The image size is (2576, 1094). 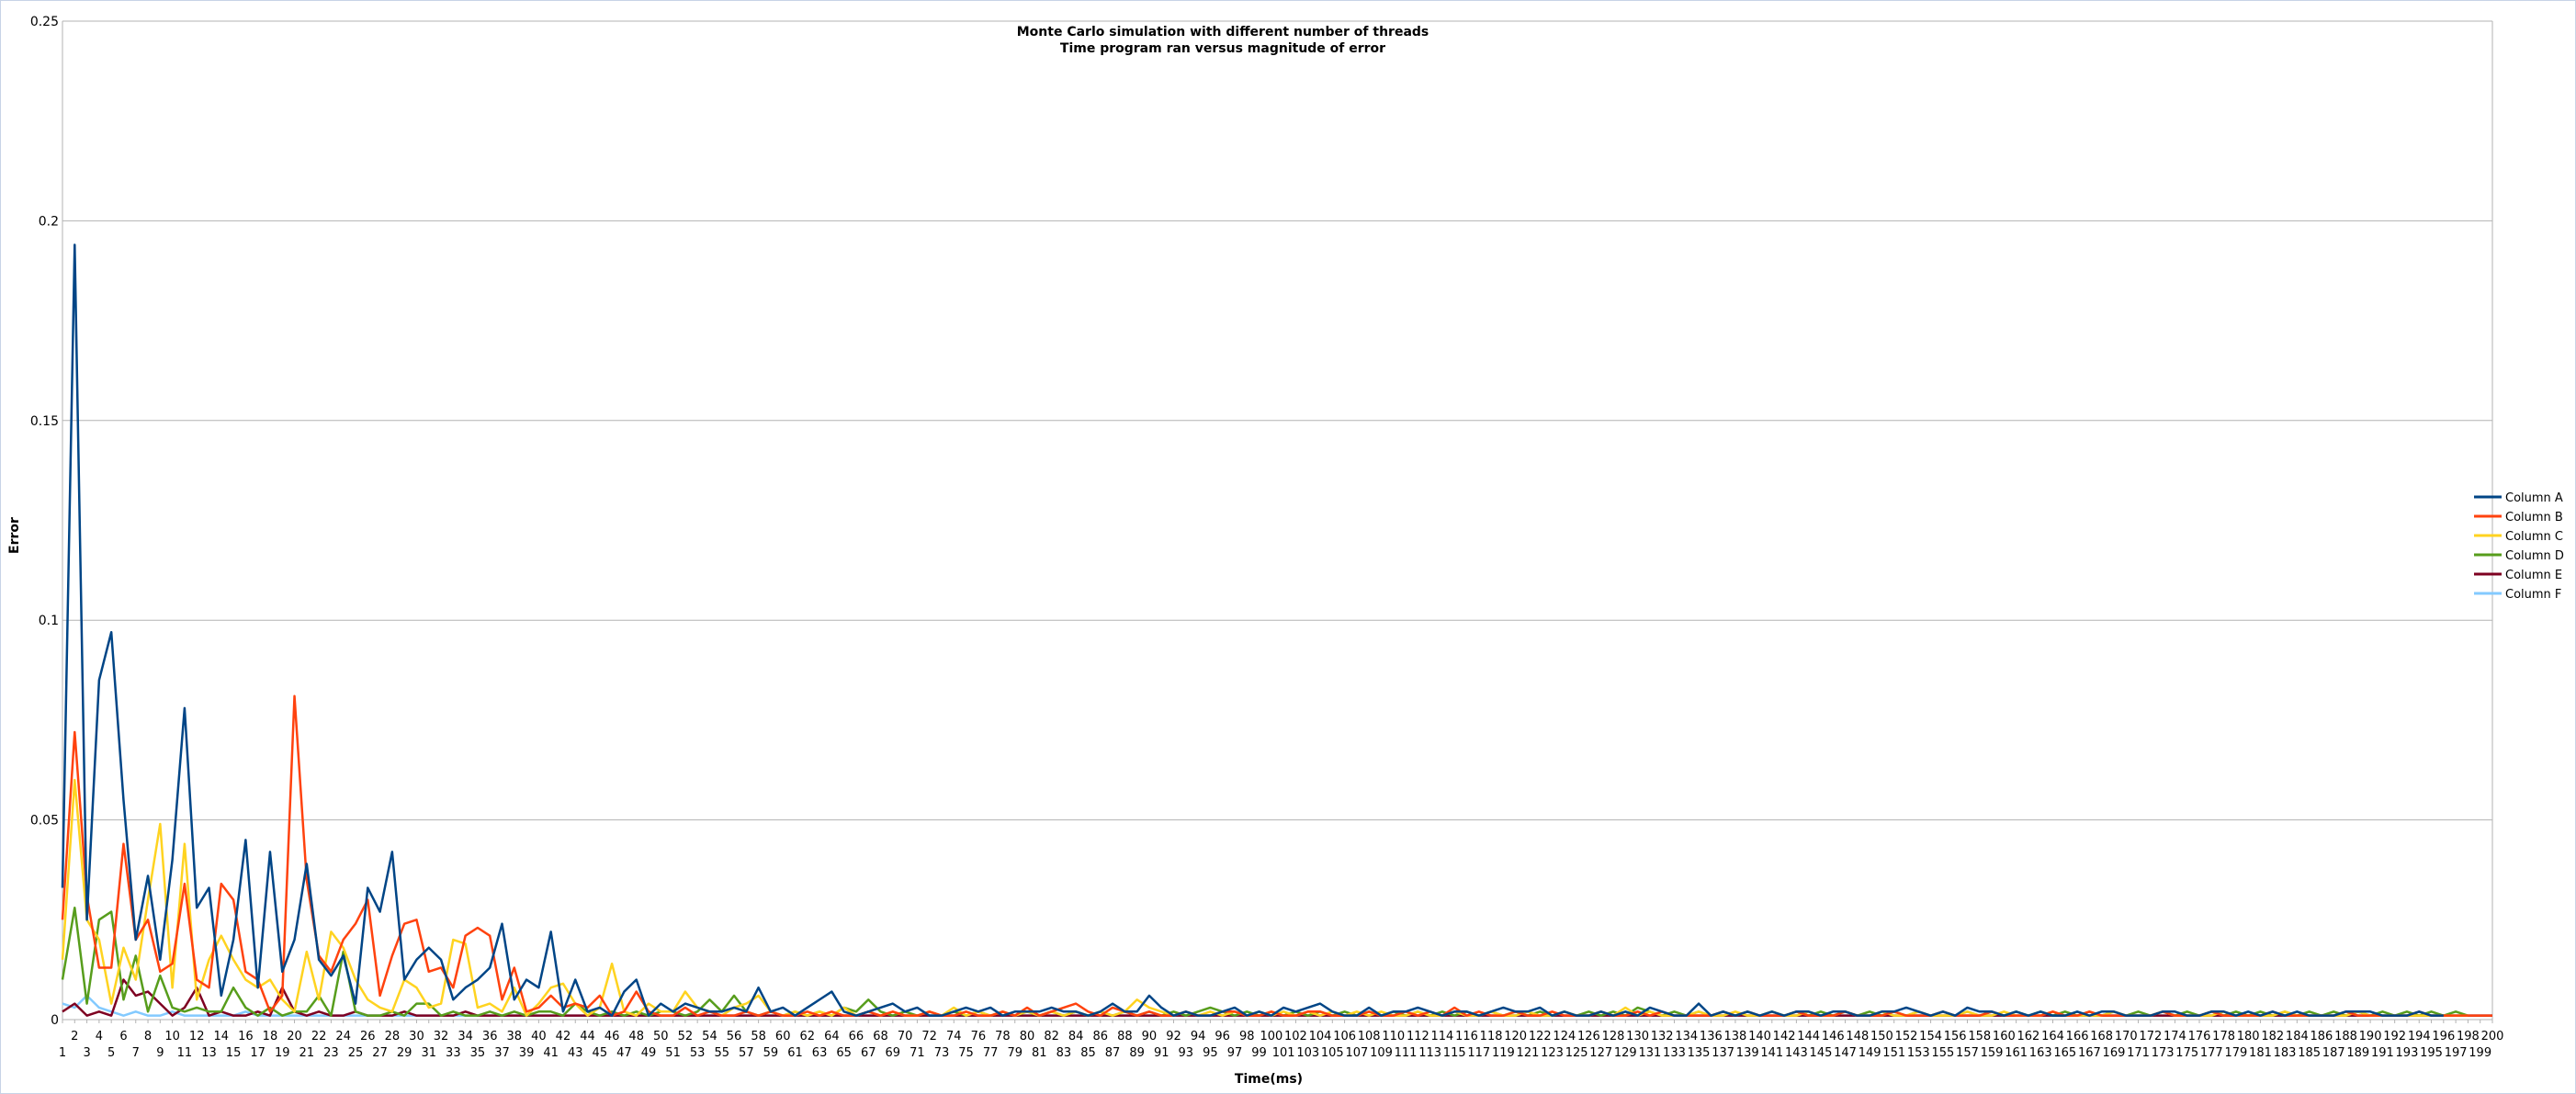 I want to click on x-tick-label: 200, so click(x=2492, y=1036).